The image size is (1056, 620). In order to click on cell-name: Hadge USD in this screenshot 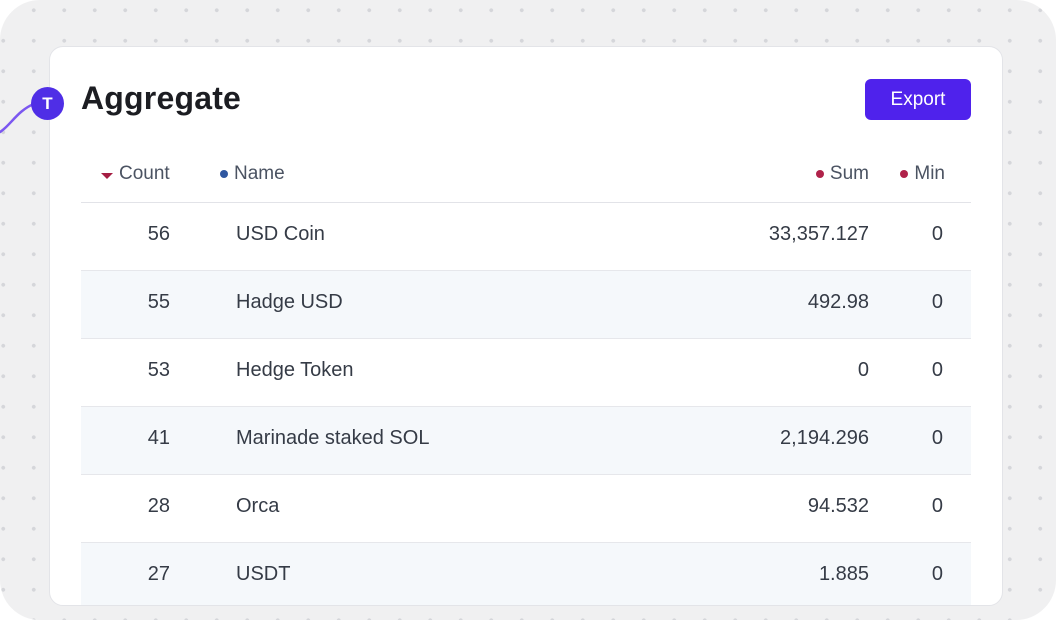, I will do `click(289, 302)`.